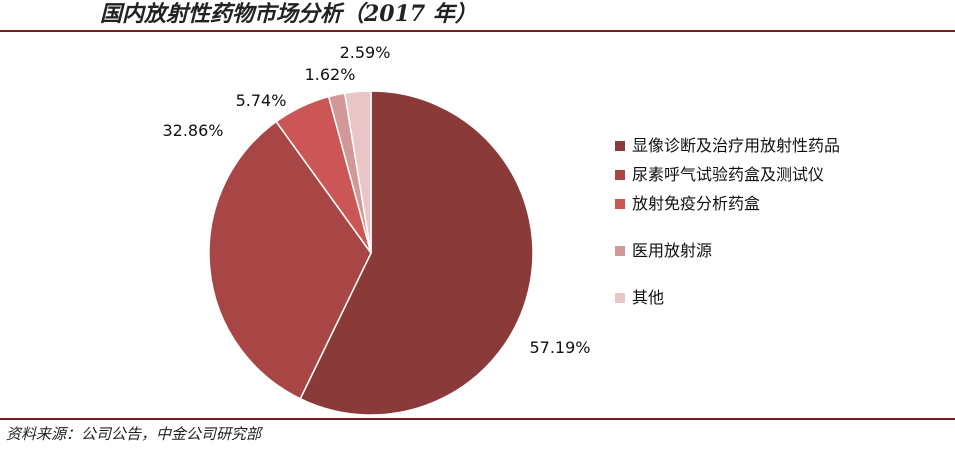  Describe the element at coordinates (477, 419) in the screenshot. I see `source-divider` at that location.